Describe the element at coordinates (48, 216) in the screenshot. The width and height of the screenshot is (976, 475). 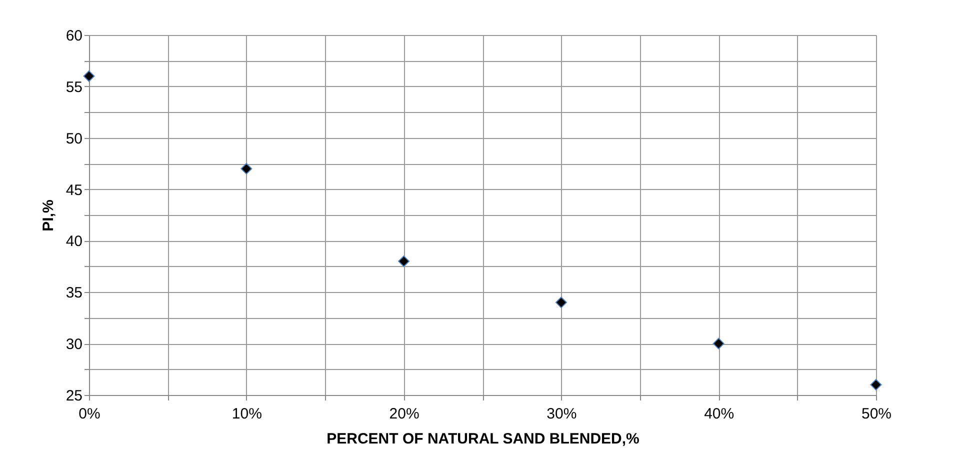
I see `y-axis-title: PI,%` at that location.